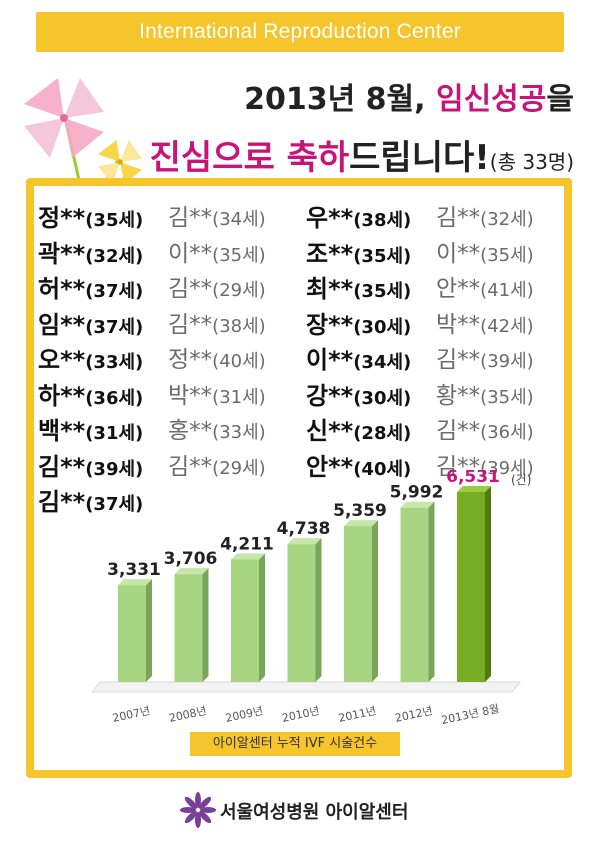  What do you see at coordinates (304, 529) in the screenshot?
I see `value-label: 4,738` at bounding box center [304, 529].